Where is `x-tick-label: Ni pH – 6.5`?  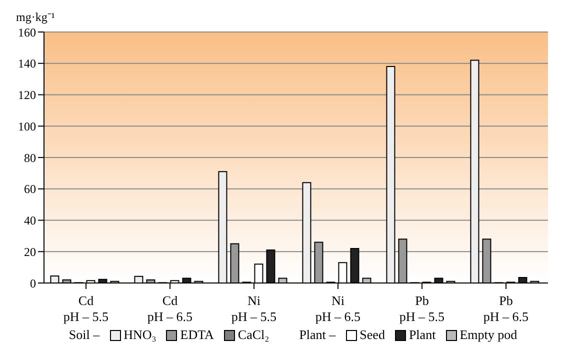
x-tick-label: Ni pH – 6.5 is located at coordinates (338, 308).